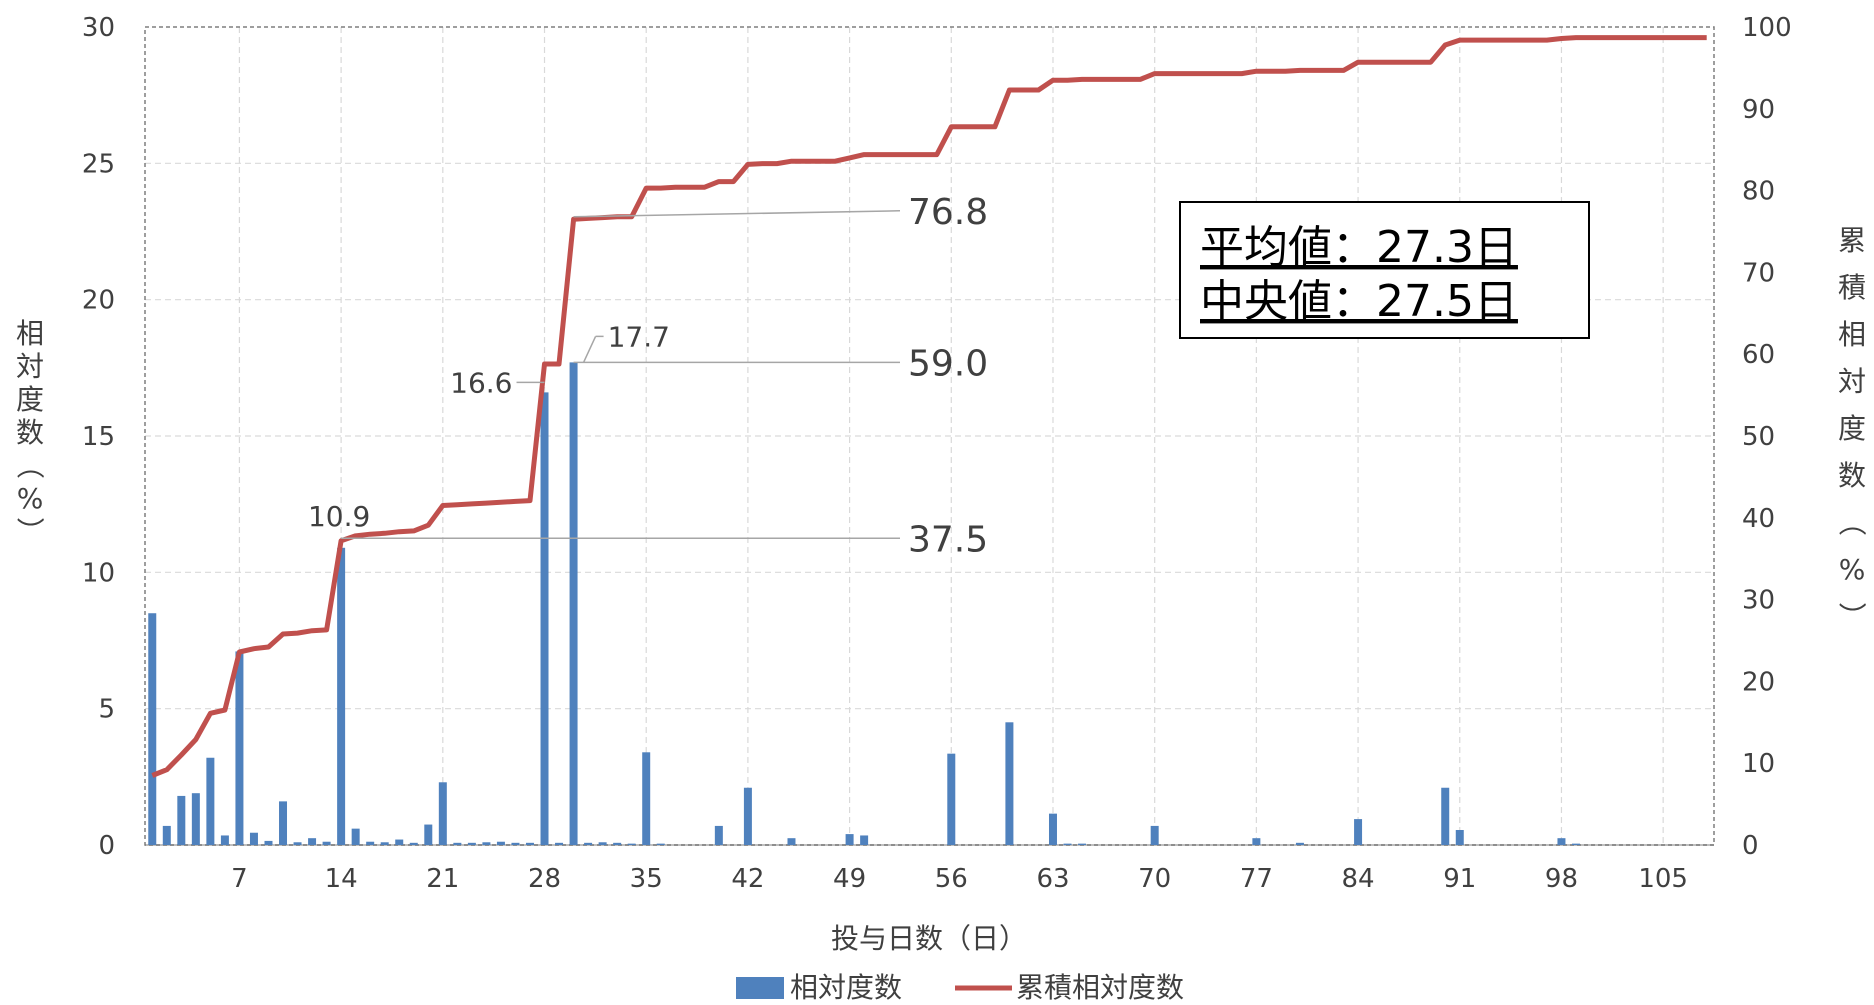 This screenshot has width=1874, height=1005. I want to click on x-tick-label: 84, so click(1358, 879).